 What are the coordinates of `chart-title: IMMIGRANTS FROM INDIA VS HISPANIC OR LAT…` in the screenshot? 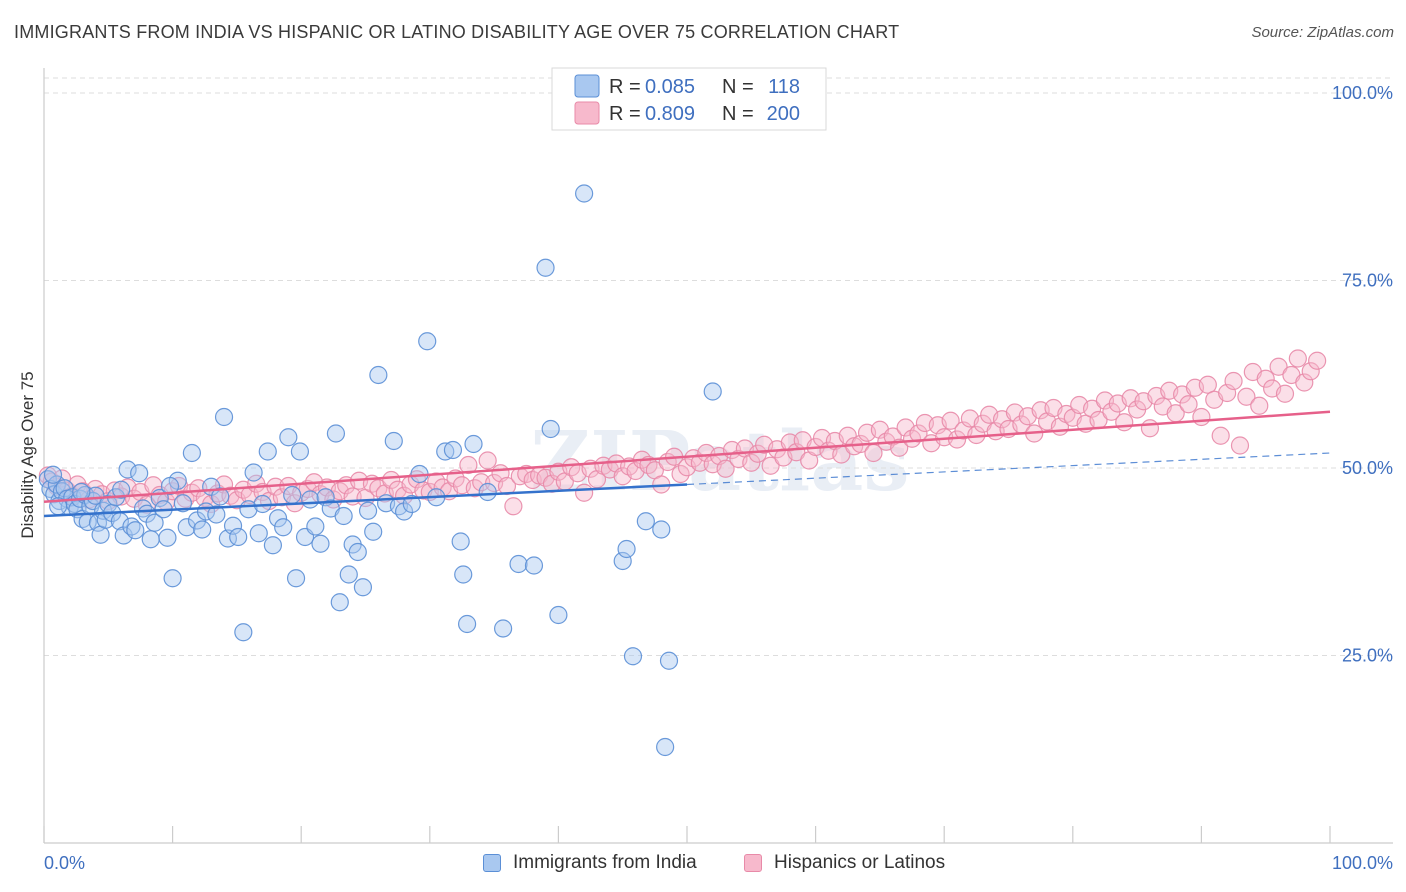 It's located at (457, 32).